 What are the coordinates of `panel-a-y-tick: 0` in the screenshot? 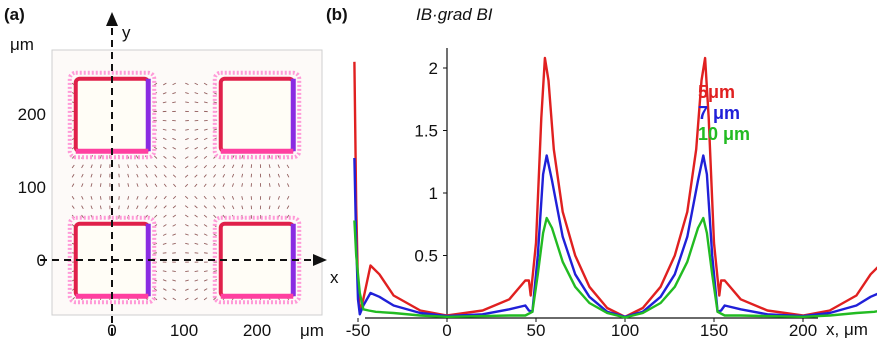 It's located at (41, 260).